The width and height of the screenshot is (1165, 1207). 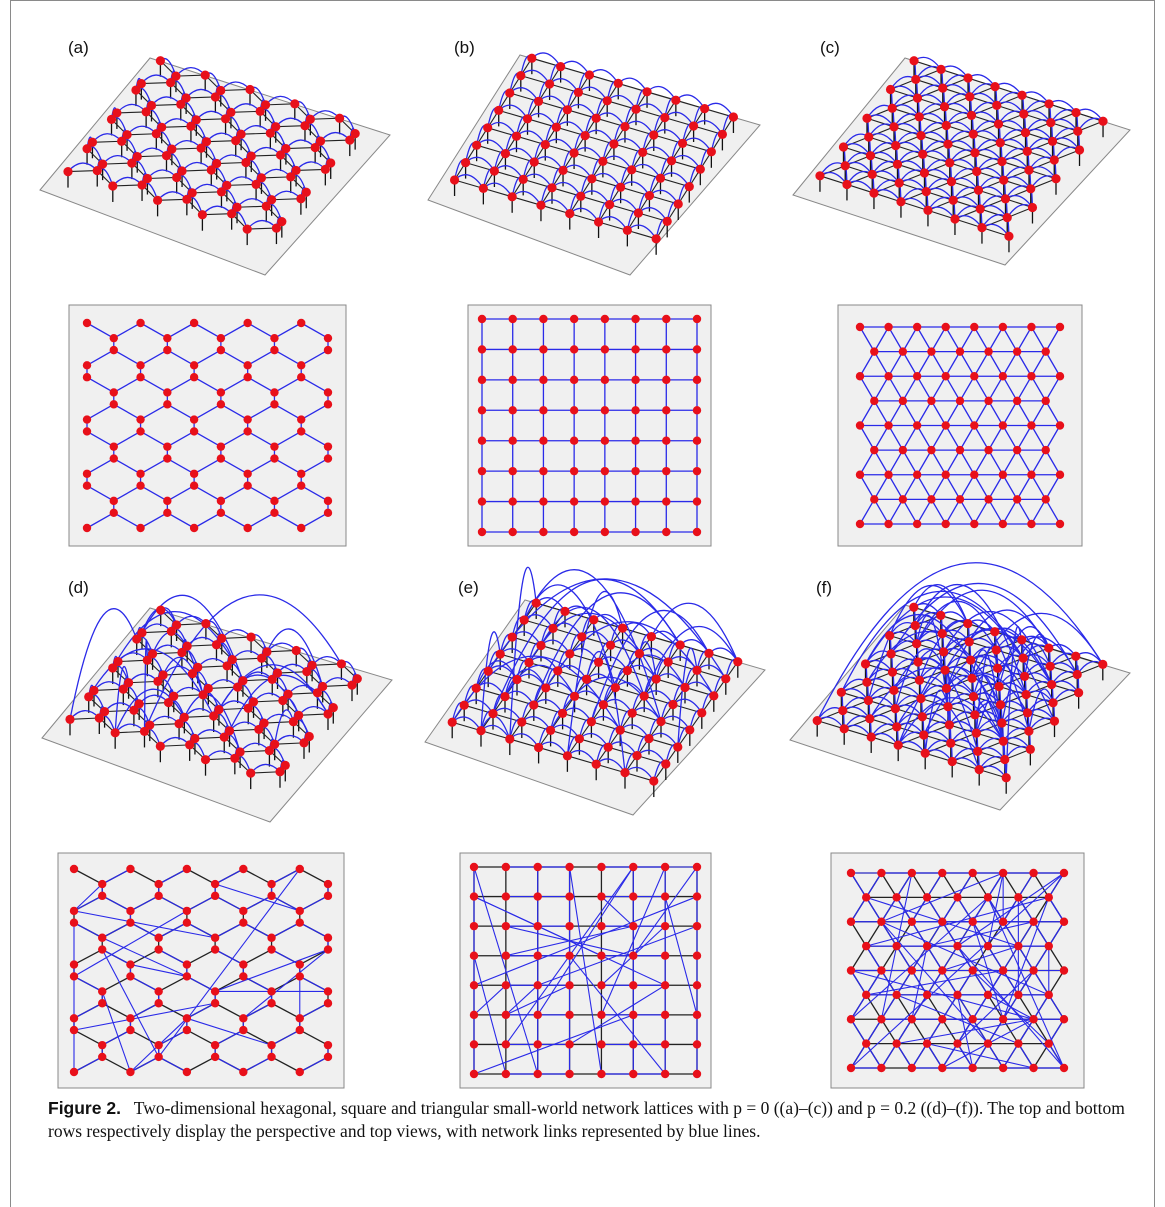 What do you see at coordinates (215, 166) in the screenshot?
I see `perspective-panel-a` at bounding box center [215, 166].